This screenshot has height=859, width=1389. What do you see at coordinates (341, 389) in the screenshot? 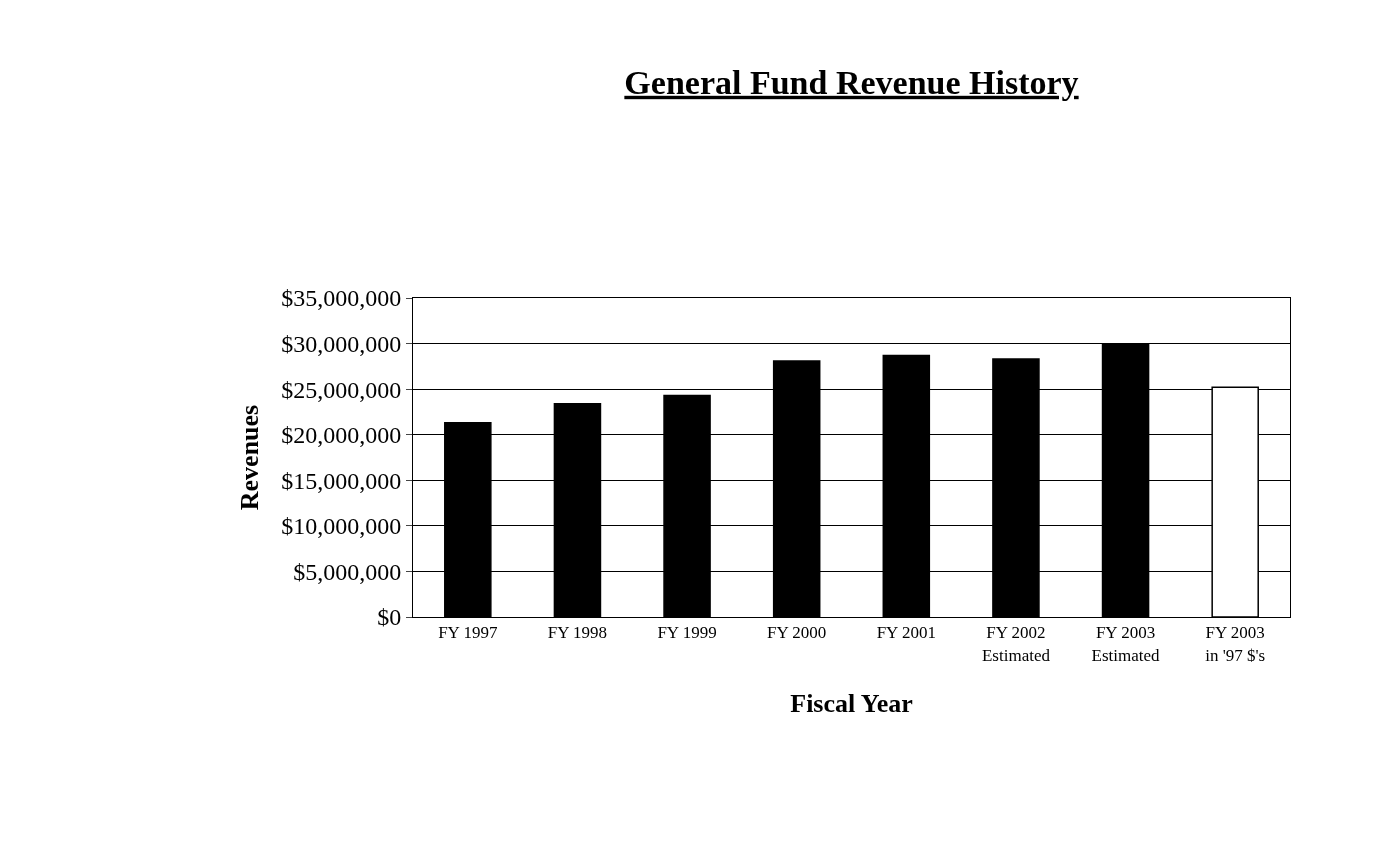
I see `y-tick-label: $25,000,000` at bounding box center [341, 389].